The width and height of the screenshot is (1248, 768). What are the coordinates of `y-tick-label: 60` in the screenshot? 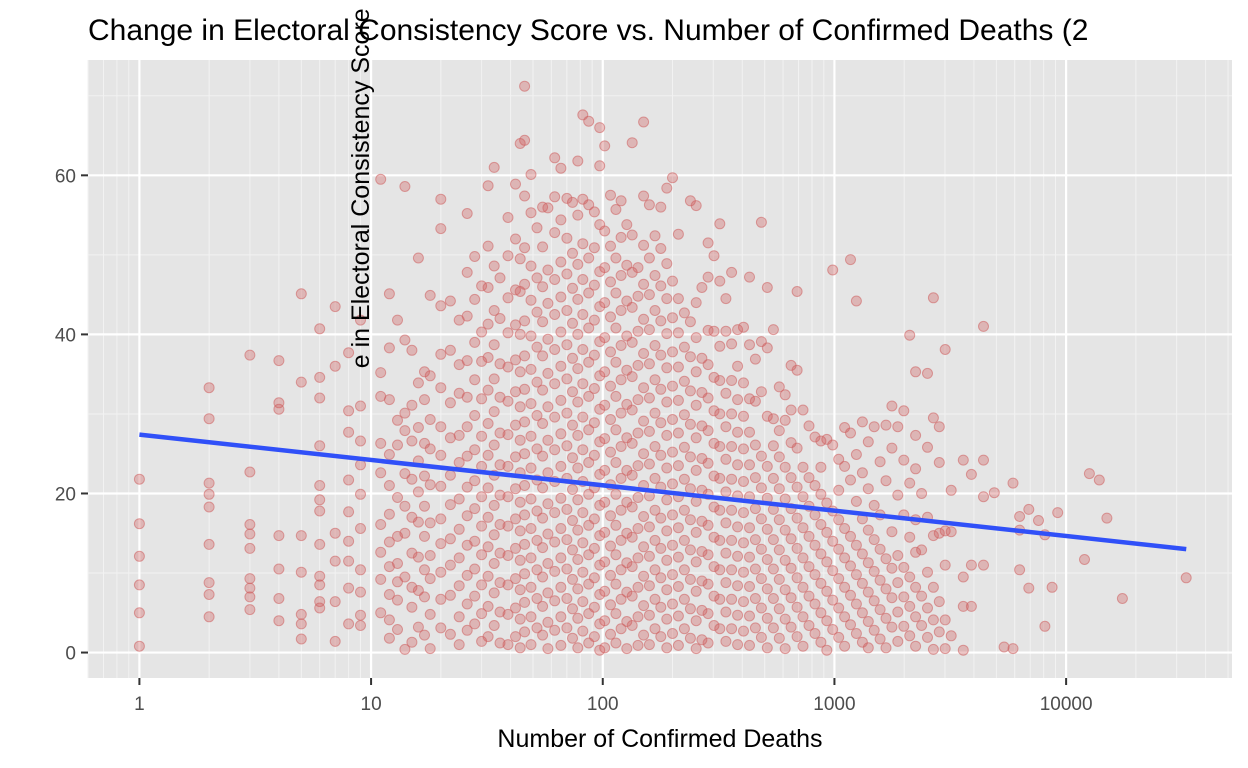 It's located at (65, 176).